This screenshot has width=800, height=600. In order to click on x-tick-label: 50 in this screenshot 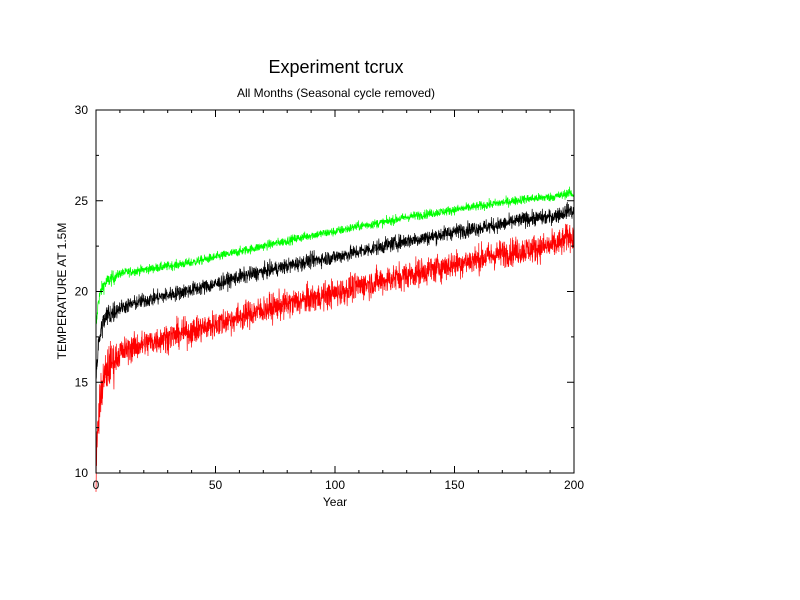, I will do `click(216, 485)`.